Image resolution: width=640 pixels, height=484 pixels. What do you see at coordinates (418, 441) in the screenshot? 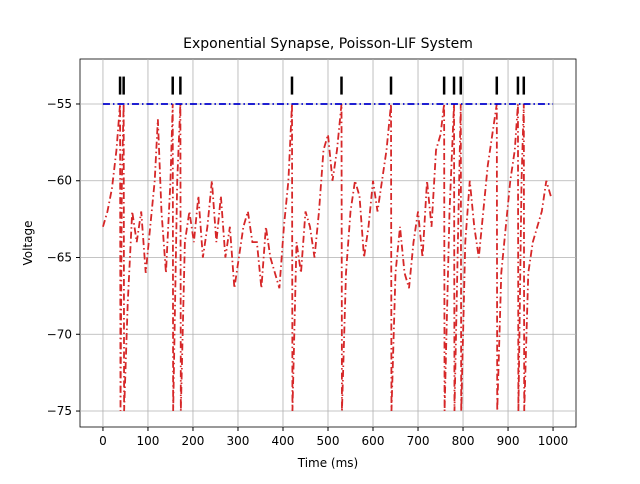
I see `x-tick-label: 700` at bounding box center [418, 441].